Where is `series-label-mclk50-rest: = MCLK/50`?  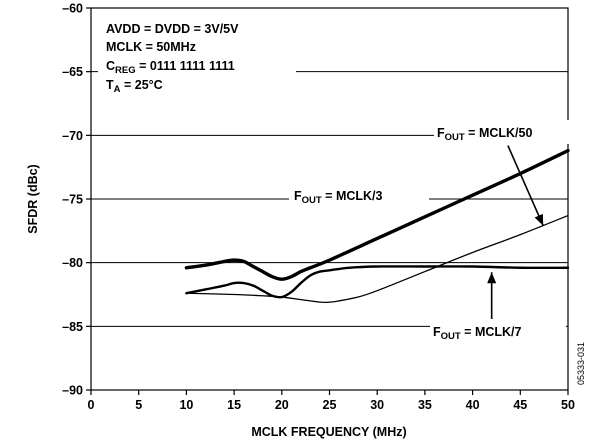 series-label-mclk50-rest: = MCLK/50 is located at coordinates (499, 133).